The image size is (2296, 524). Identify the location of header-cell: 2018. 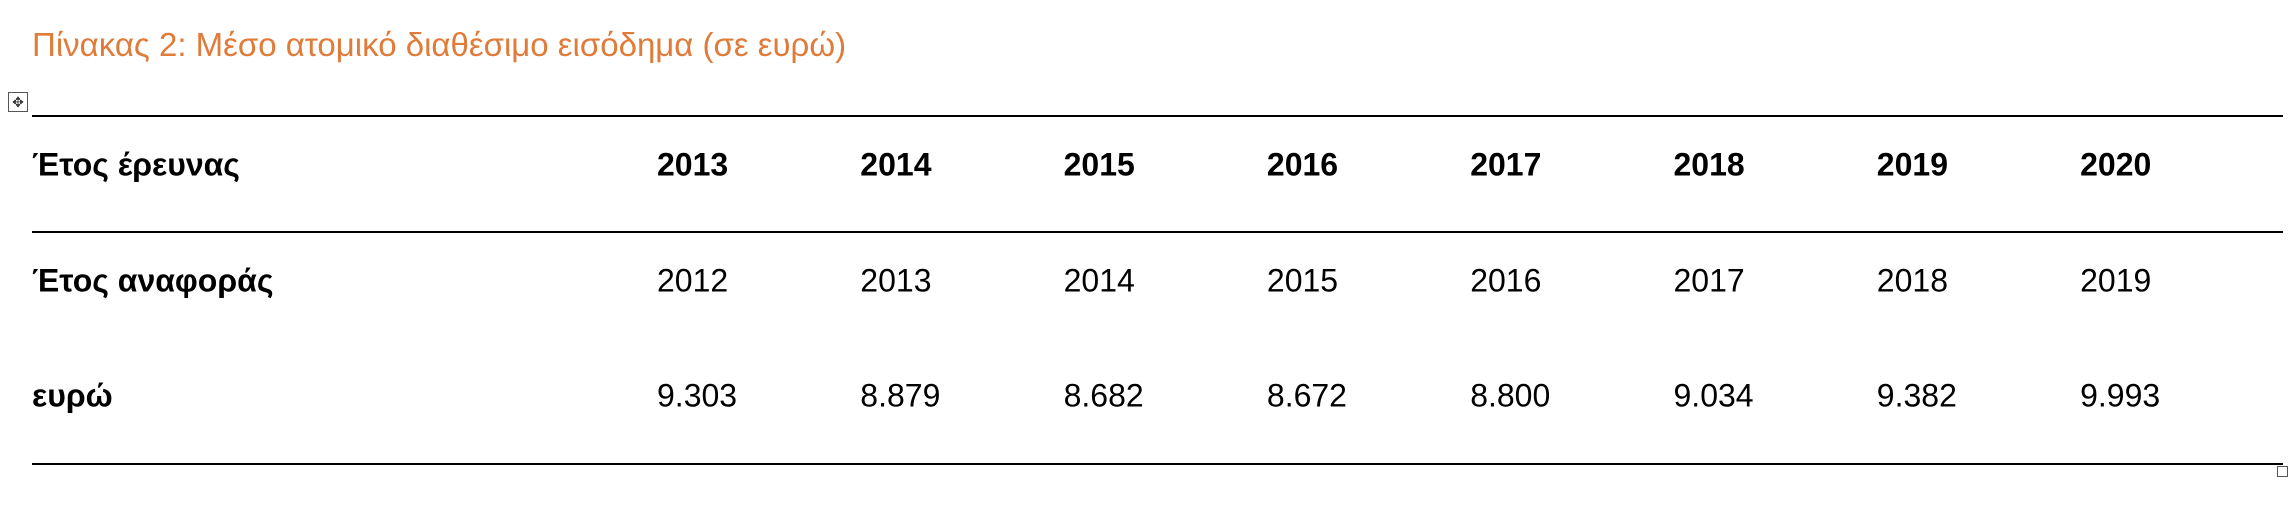
(1709, 164).